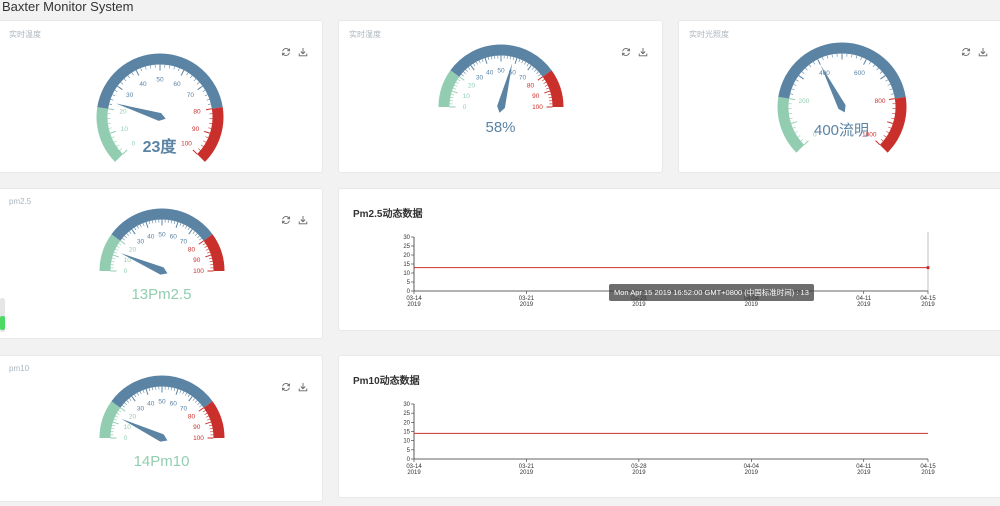 This screenshot has height=506, width=1000. I want to click on gauge-tick-label: 20, so click(472, 86).